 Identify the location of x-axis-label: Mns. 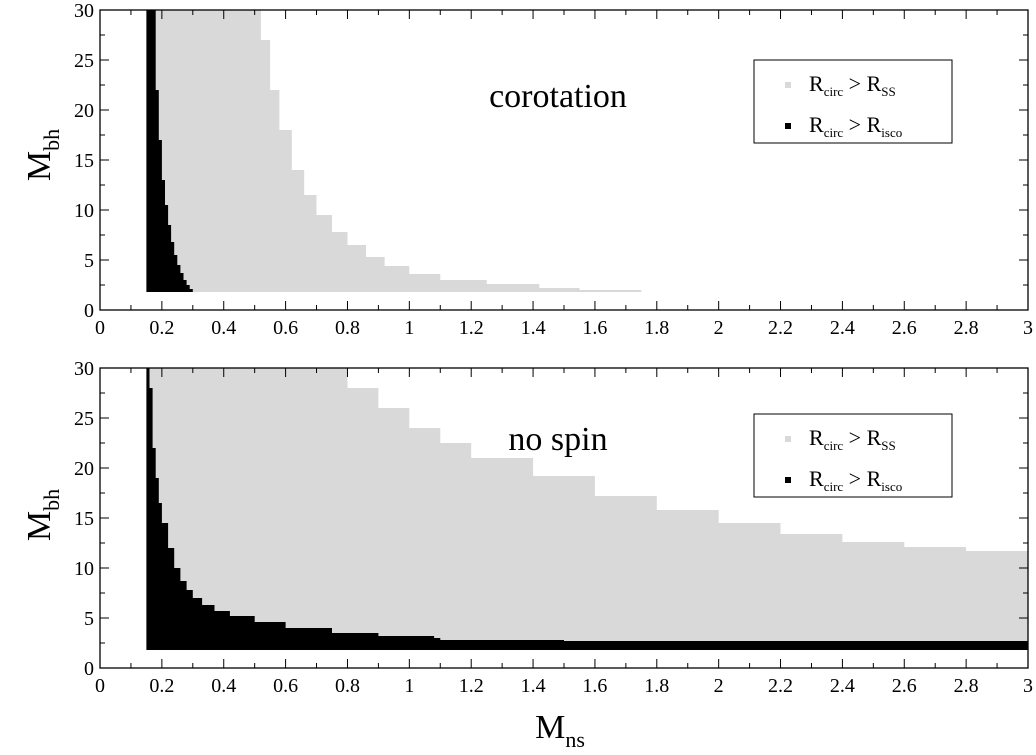
(560, 730).